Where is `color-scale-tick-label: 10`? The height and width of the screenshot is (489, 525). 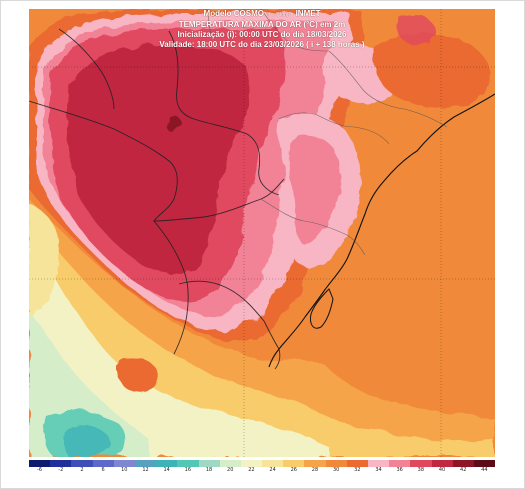
color-scale-tick-label: 10 is located at coordinates (124, 470).